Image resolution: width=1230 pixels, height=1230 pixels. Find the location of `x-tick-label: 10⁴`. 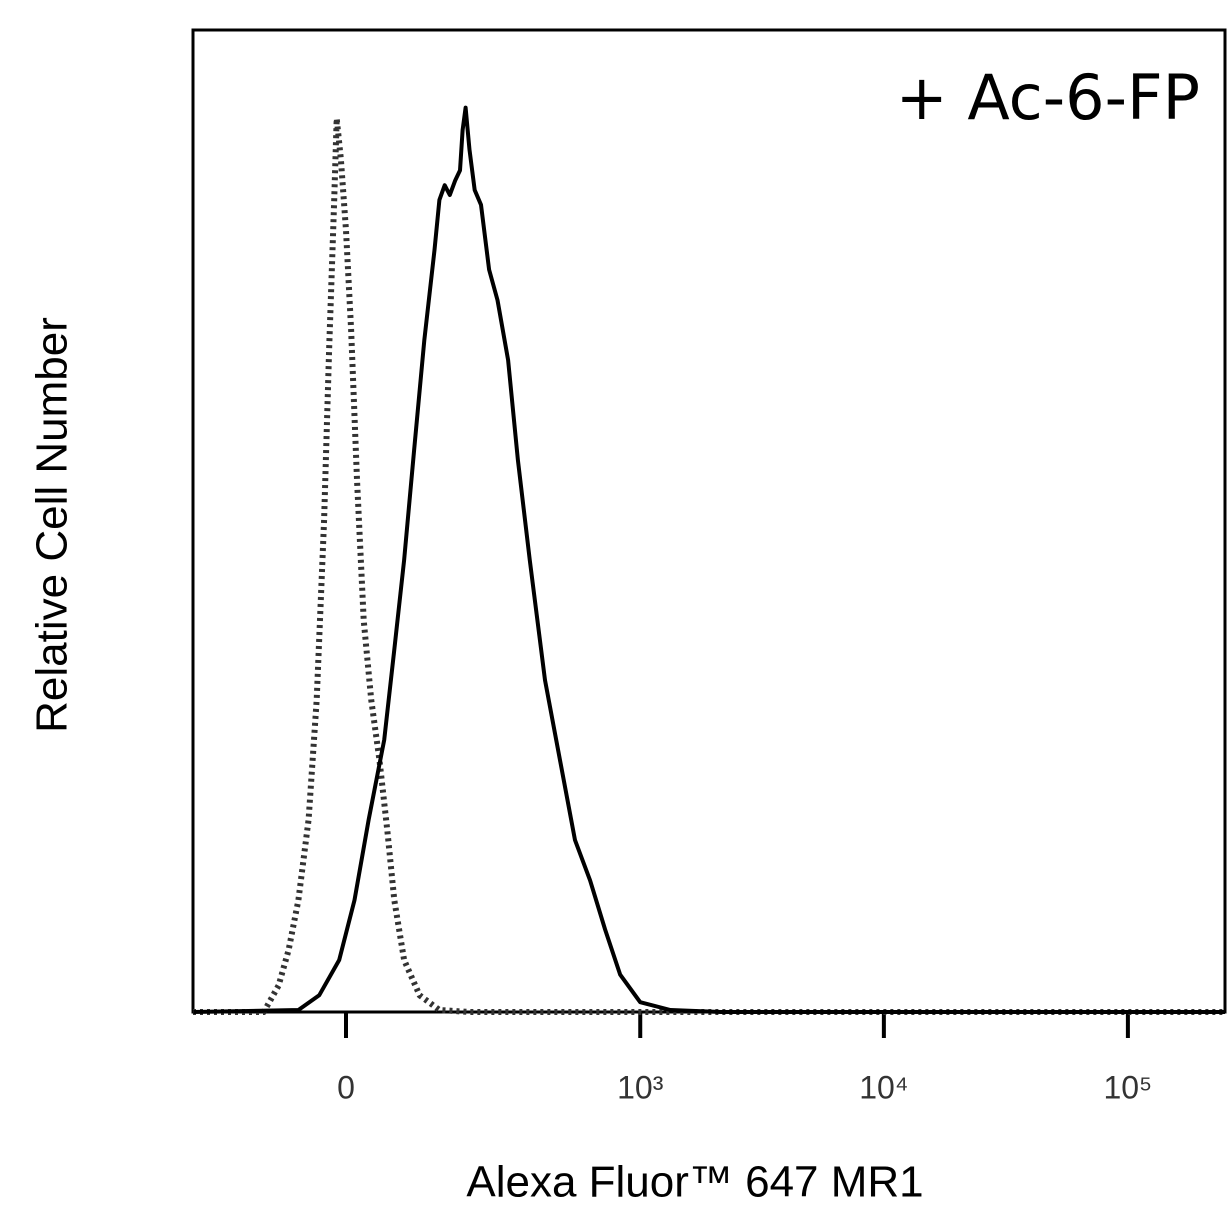

x-tick-label: 10⁴ is located at coordinates (883, 1087).